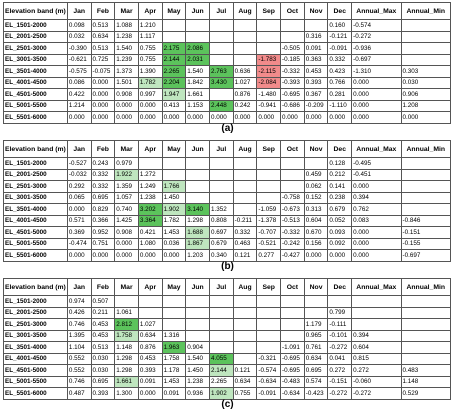 The width and height of the screenshot is (455, 415). What do you see at coordinates (269, 393) in the screenshot?
I see `table-cell: -0.091` at bounding box center [269, 393].